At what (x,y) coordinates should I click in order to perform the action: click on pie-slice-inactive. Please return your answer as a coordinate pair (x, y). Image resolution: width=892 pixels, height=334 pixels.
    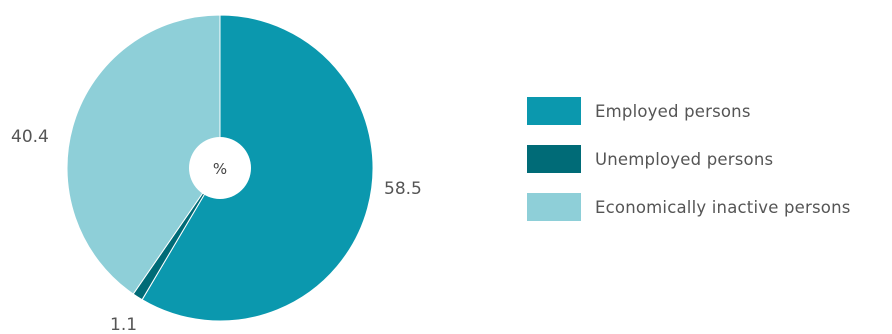
    Looking at the image, I should click on (143, 154).